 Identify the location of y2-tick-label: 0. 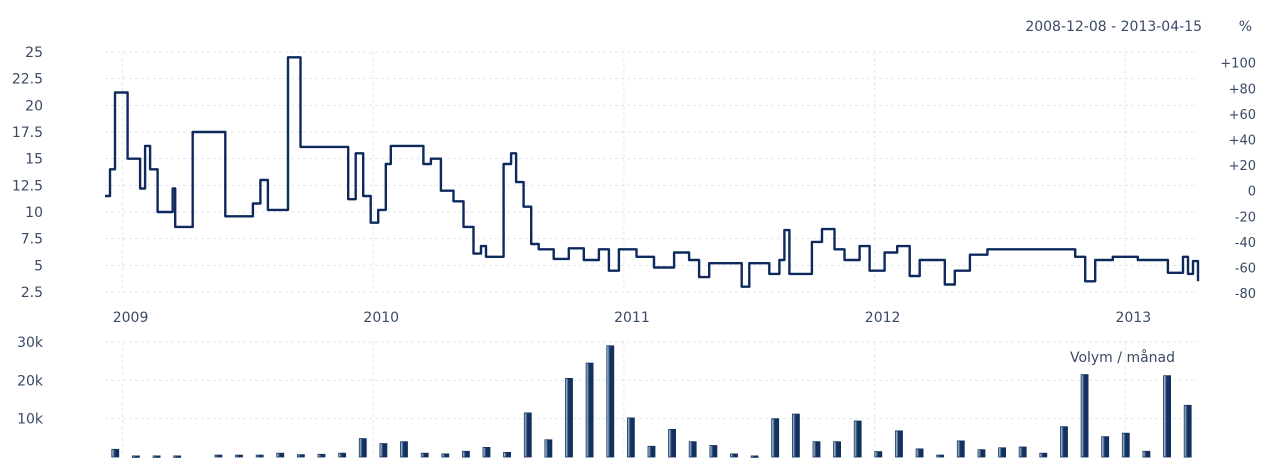
(1252, 192).